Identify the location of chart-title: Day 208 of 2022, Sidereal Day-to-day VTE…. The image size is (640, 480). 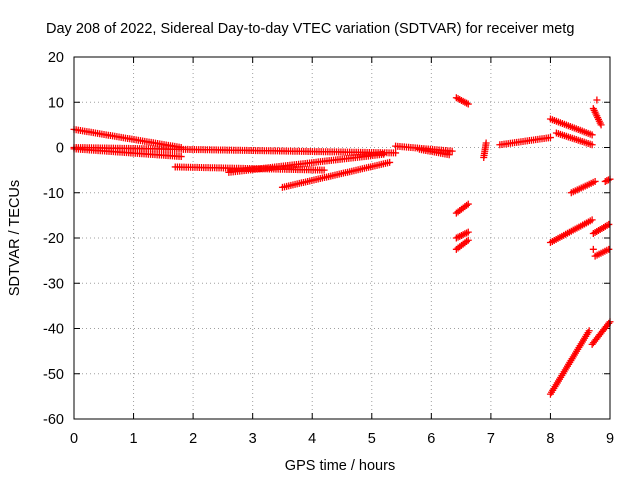
(310, 29).